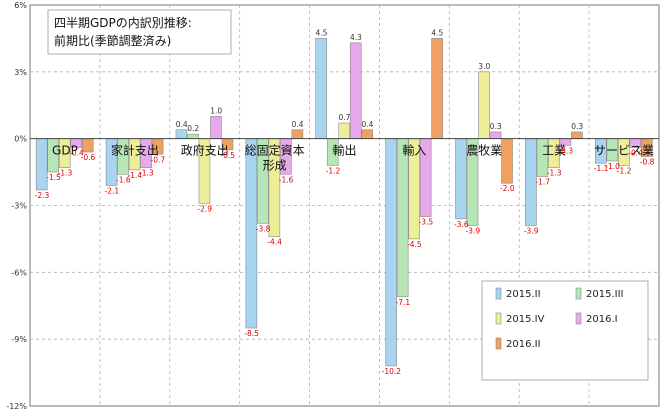 This screenshot has width=664, height=411. Describe the element at coordinates (647, 161) in the screenshot. I see `data-label: -0.8` at that location.